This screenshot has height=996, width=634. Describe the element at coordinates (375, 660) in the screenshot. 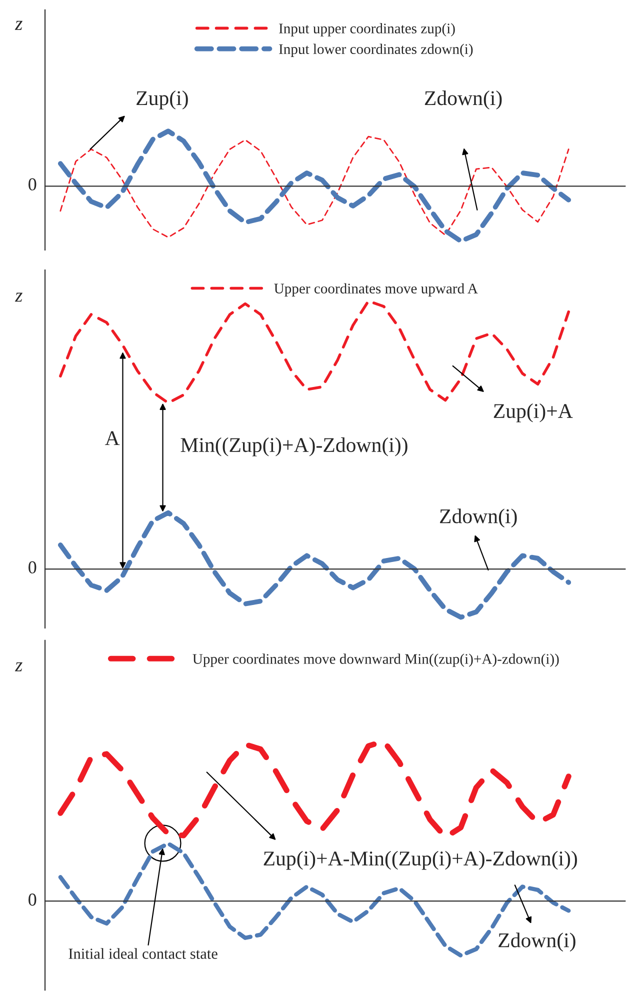

I see `legend-label: Upper coordinates move downward Min((zup(i)+A)-zdown(i))` at that location.